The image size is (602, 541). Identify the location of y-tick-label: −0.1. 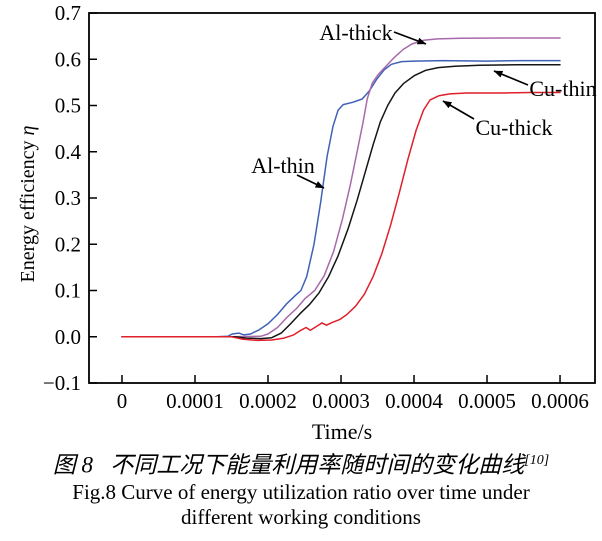
(62, 383).